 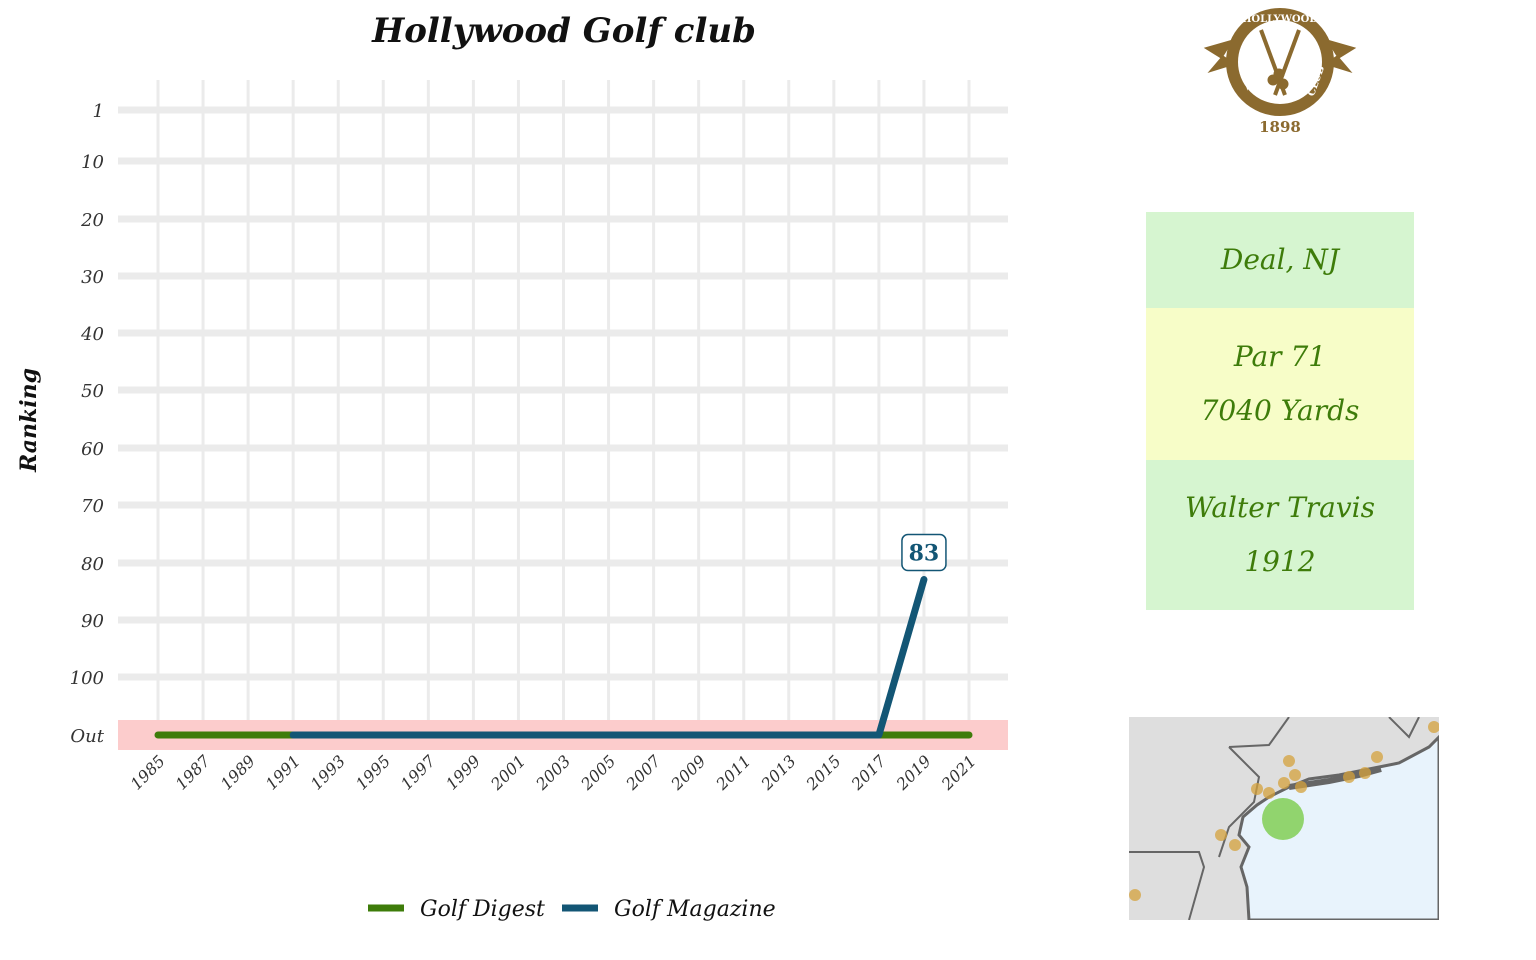 I want to click on x-tick-label: 2015, so click(x=823, y=772).